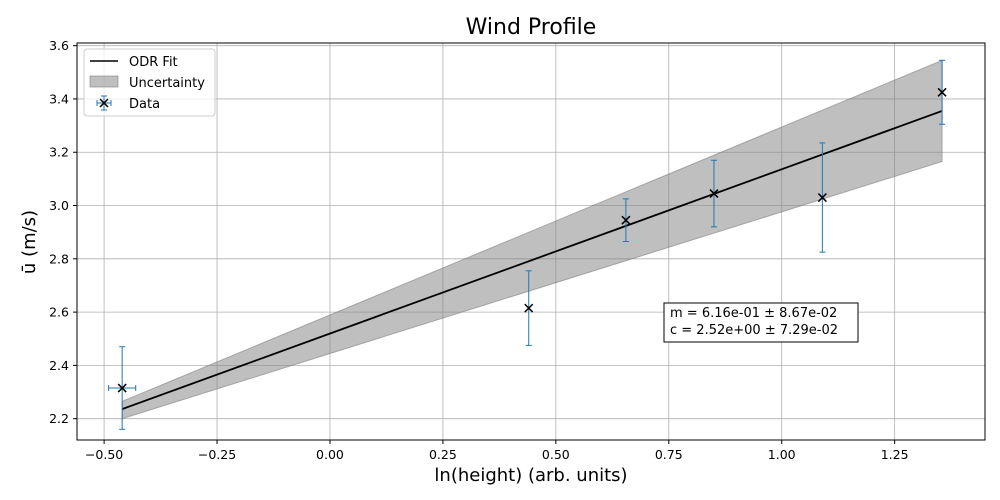  What do you see at coordinates (104, 454) in the screenshot?
I see `x-tick-label: −0.50` at bounding box center [104, 454].